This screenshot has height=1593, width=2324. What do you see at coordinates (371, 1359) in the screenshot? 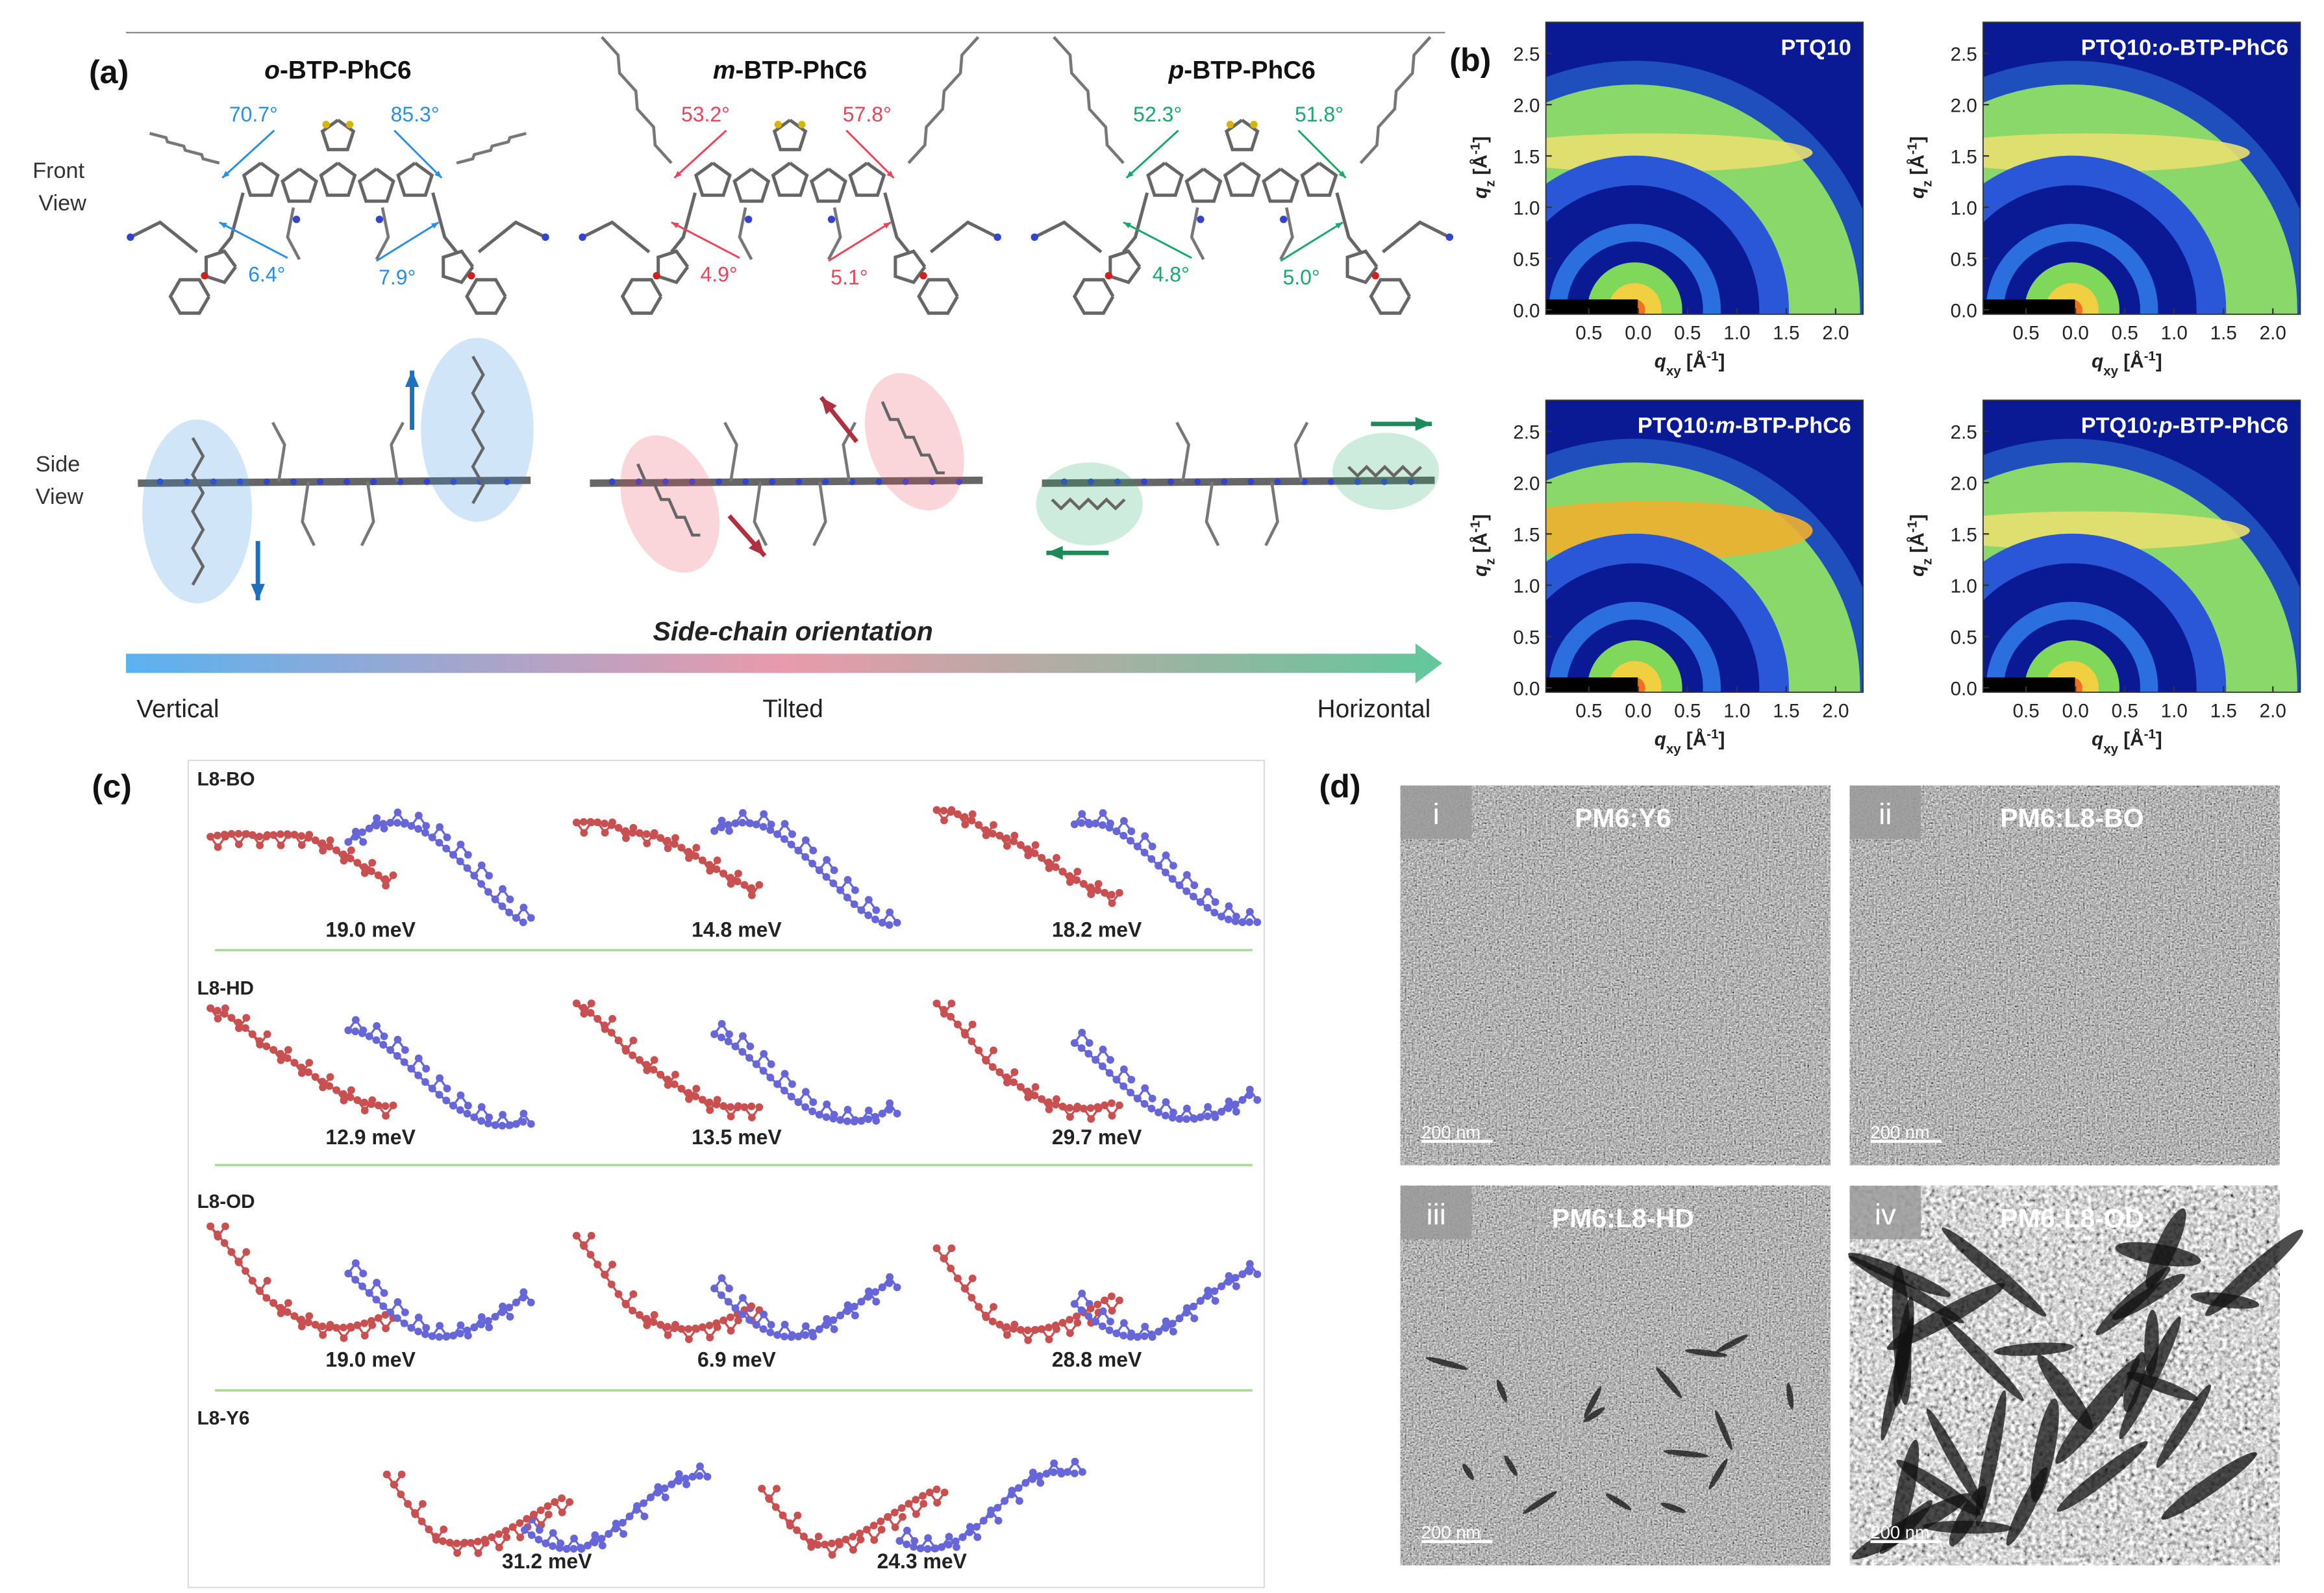
I see `energy-label: 19.0 meV` at bounding box center [371, 1359].